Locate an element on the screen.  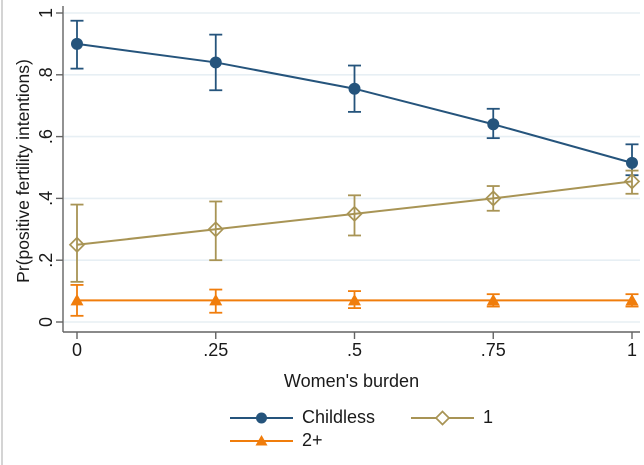
two-plus-legend-marker is located at coordinates (261, 439).